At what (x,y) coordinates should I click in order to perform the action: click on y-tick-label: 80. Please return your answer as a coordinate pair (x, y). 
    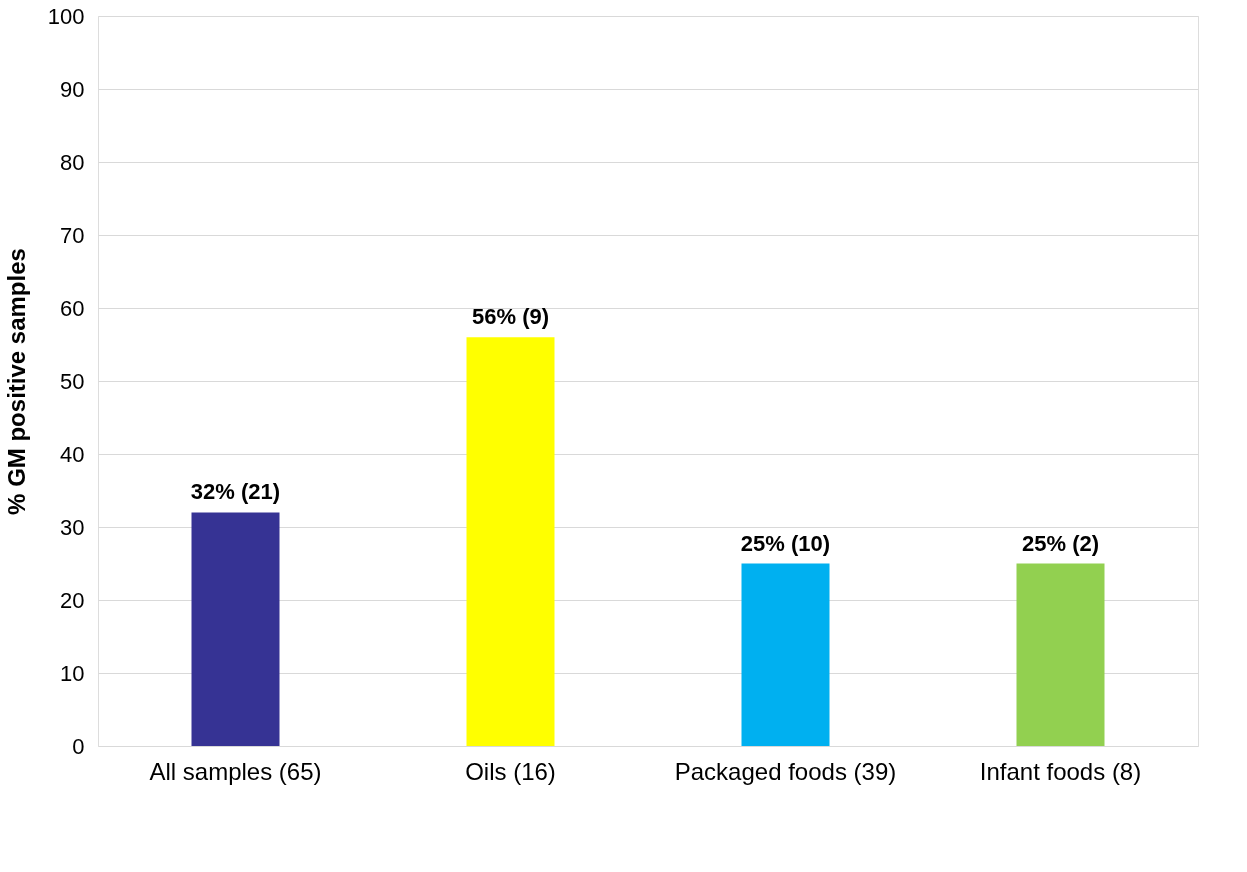
    Looking at the image, I should click on (72, 162).